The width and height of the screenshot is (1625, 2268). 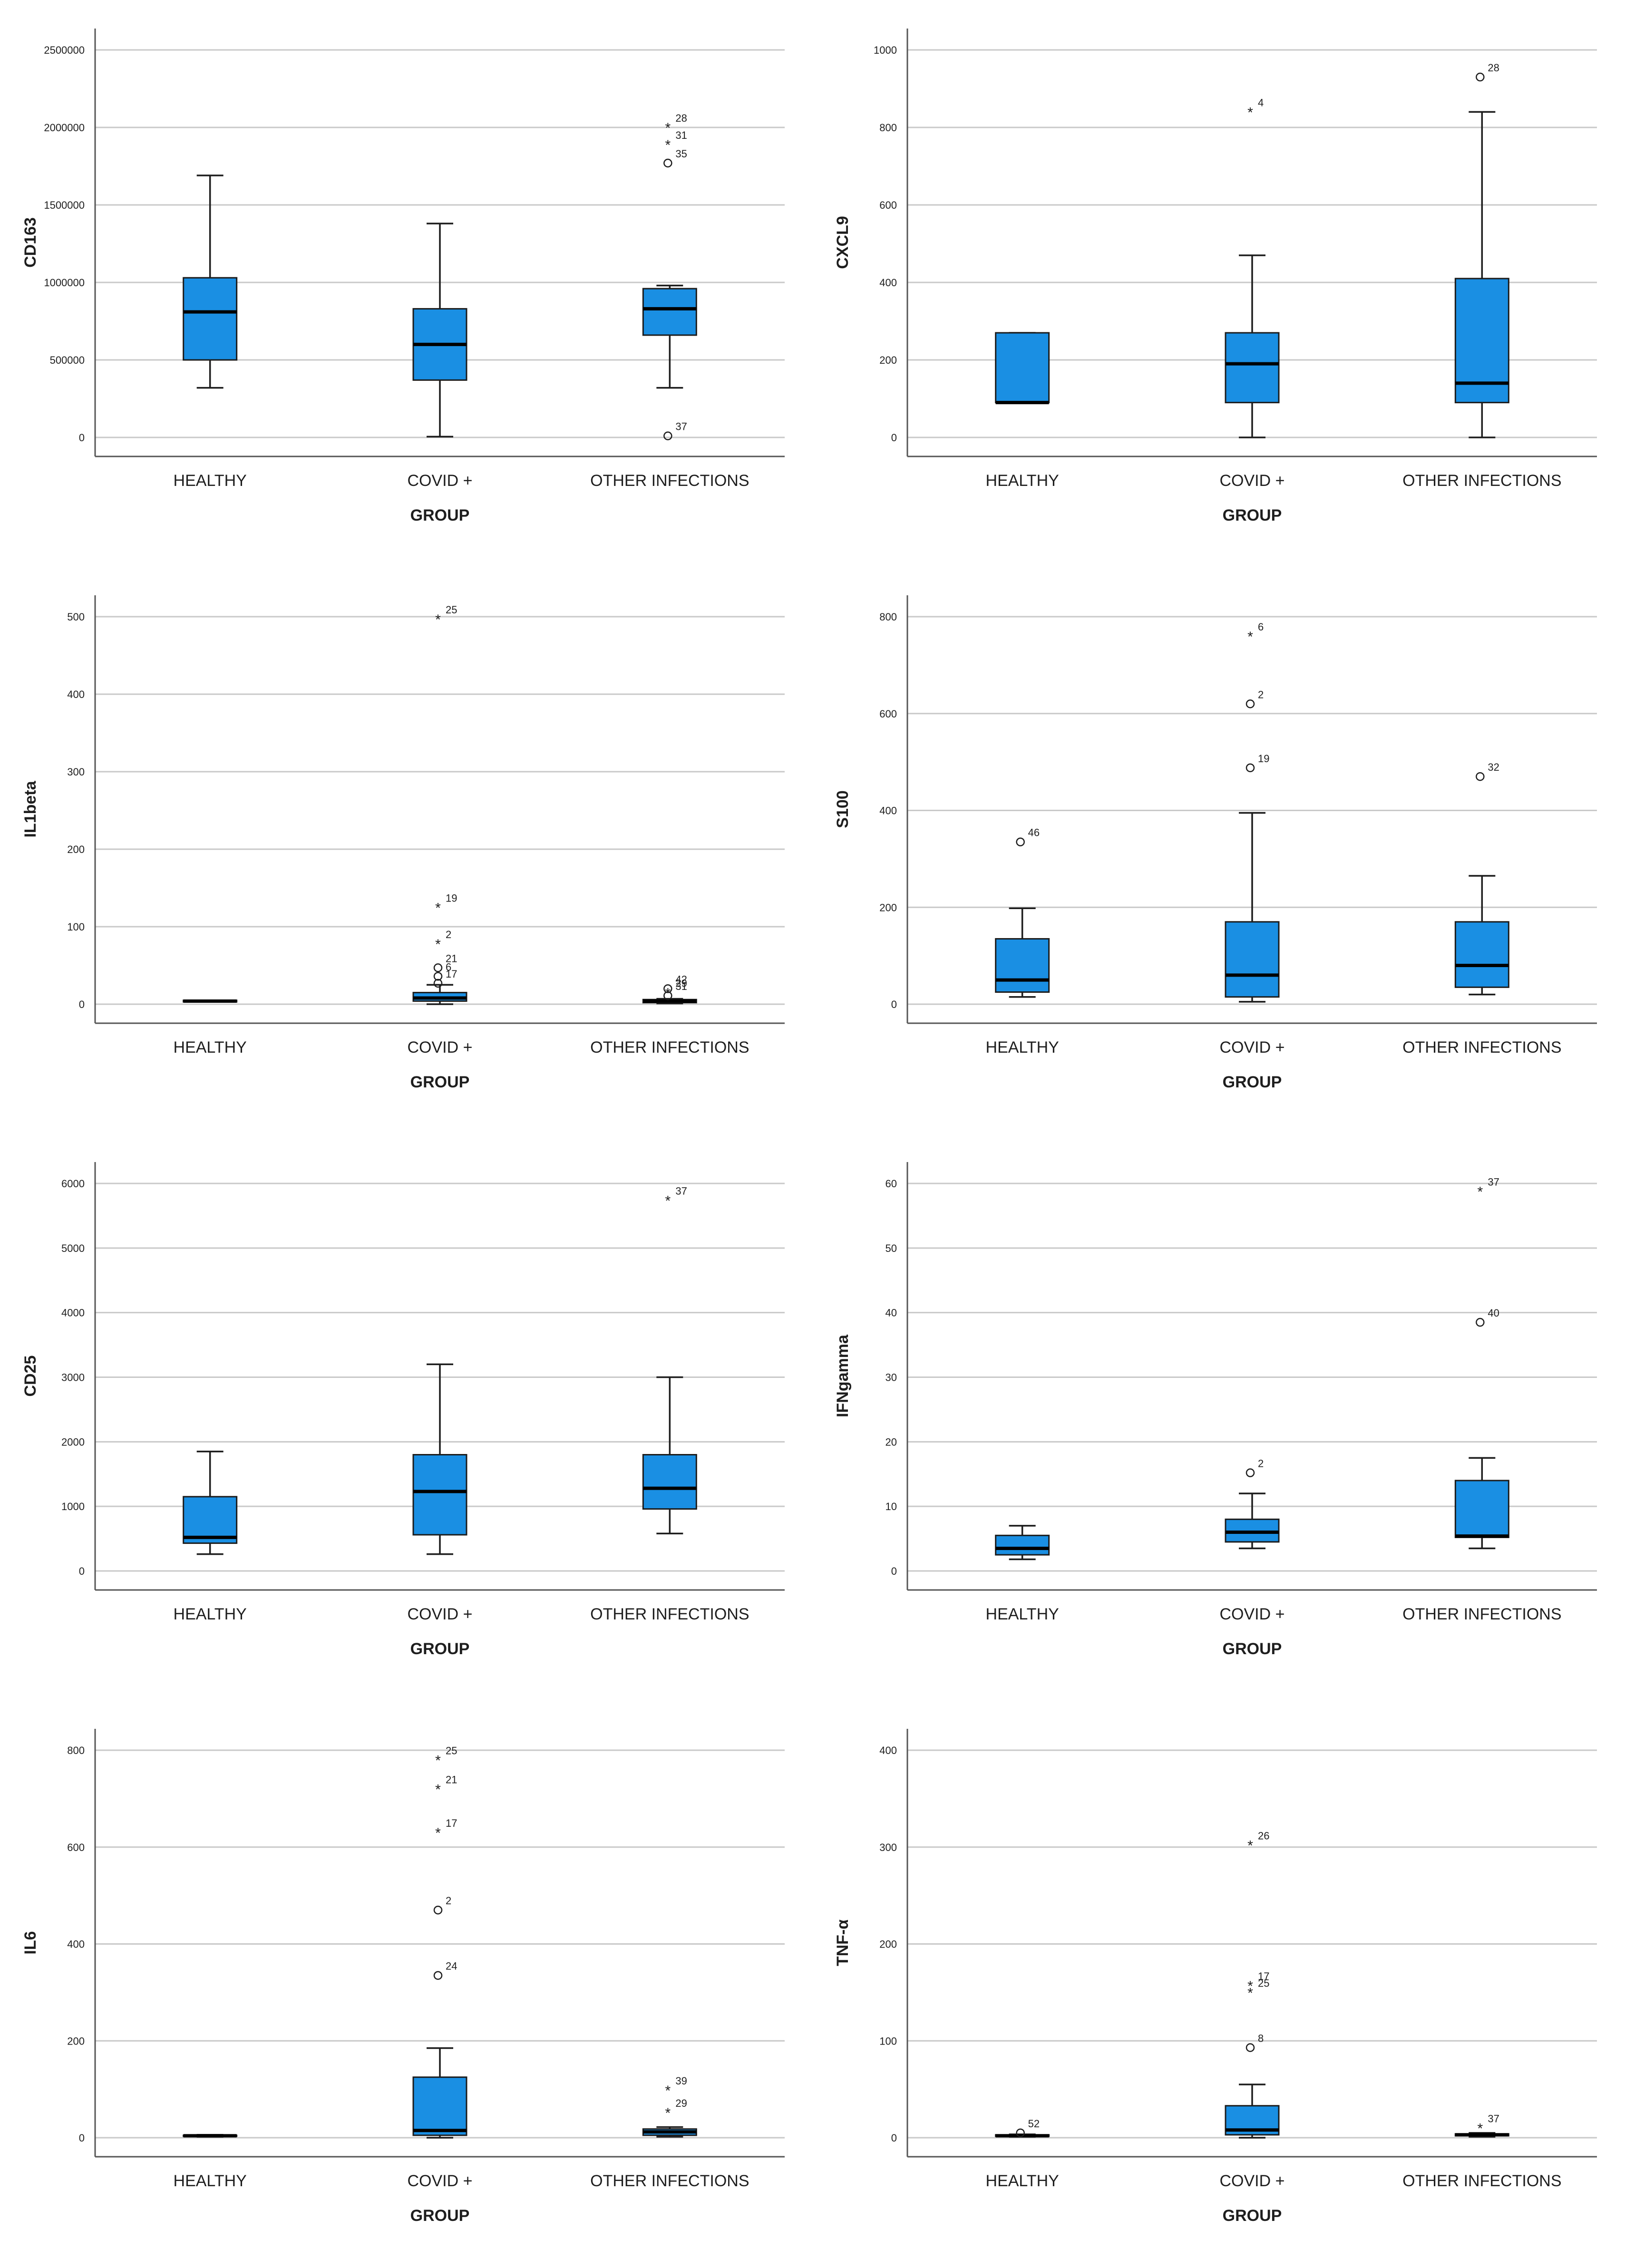 I want to click on box-healthy: 52, so click(x=1022, y=2128).